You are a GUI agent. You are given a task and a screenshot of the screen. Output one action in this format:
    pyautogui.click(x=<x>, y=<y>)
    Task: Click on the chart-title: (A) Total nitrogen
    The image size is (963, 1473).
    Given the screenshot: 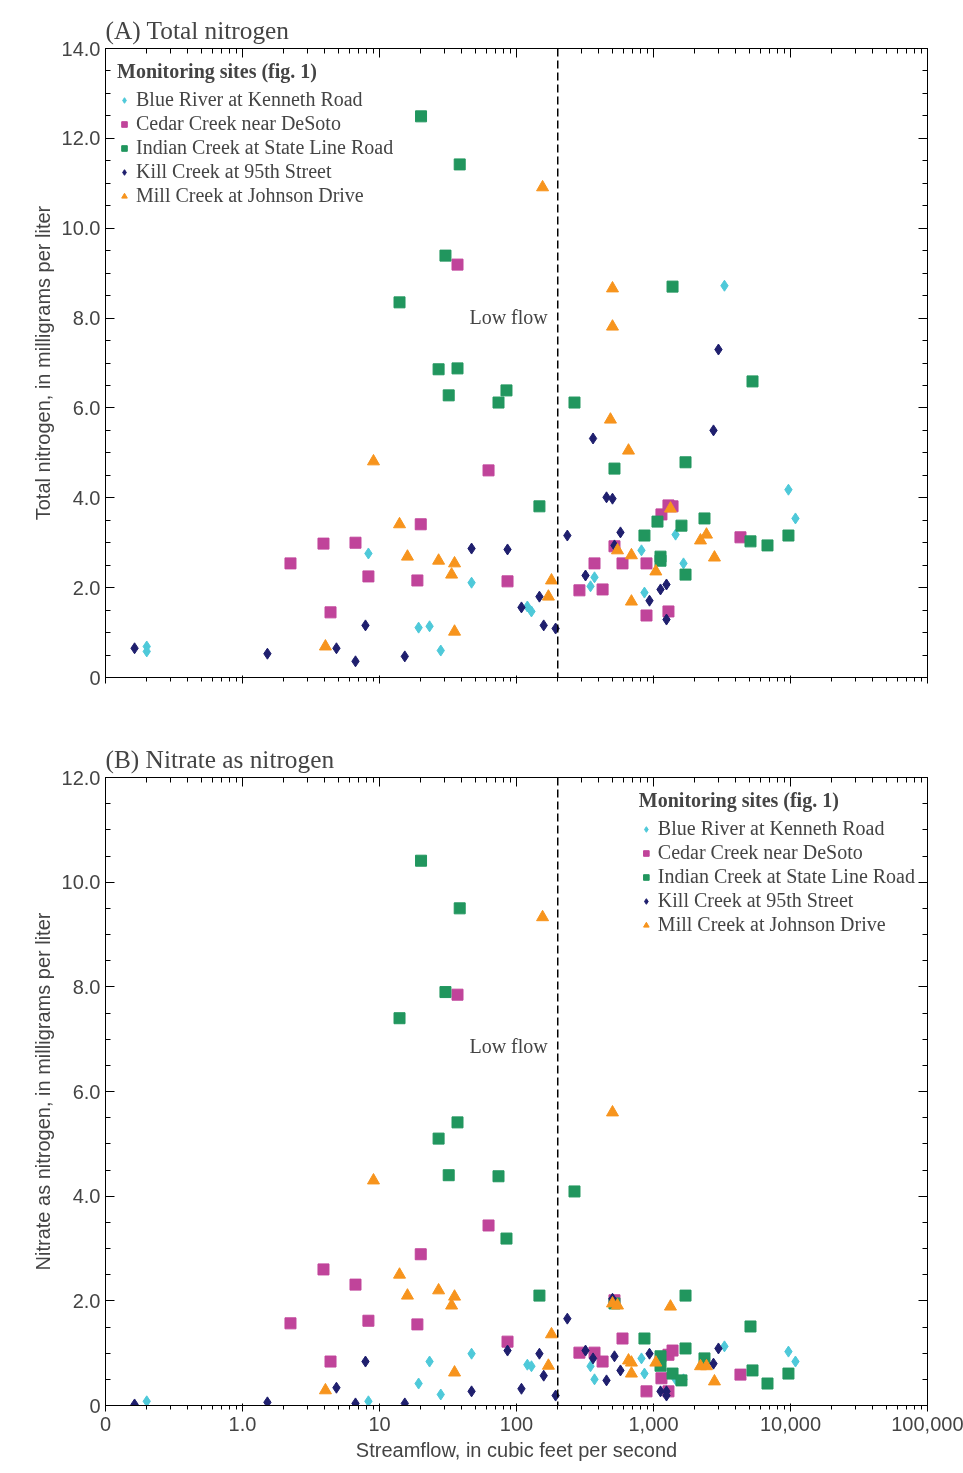 What is the action you would take?
    pyautogui.click(x=197, y=30)
    